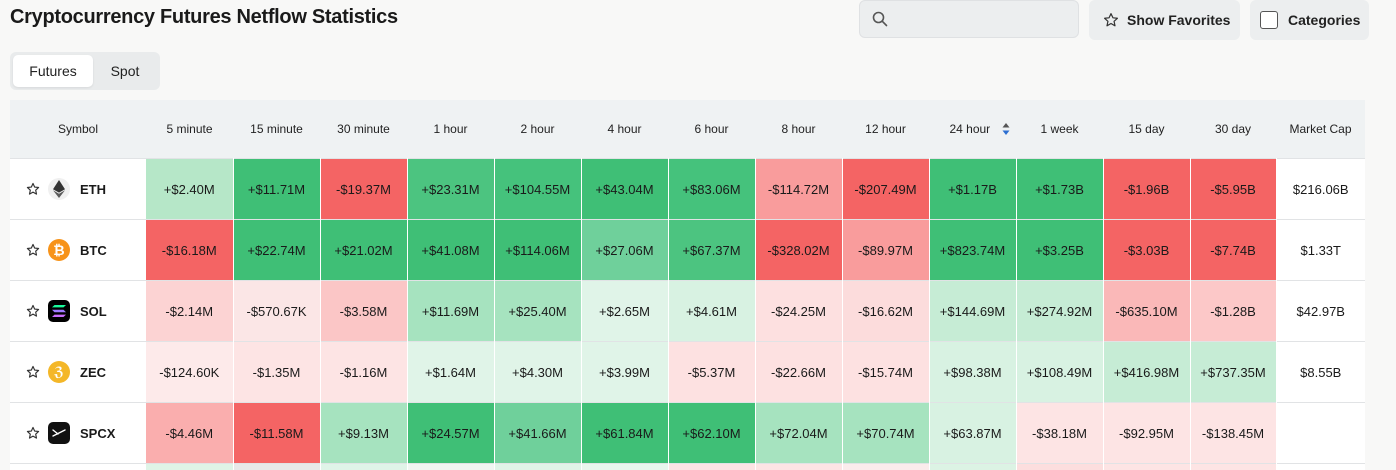  I want to click on column-header-1h: 1 hour, so click(450, 129).